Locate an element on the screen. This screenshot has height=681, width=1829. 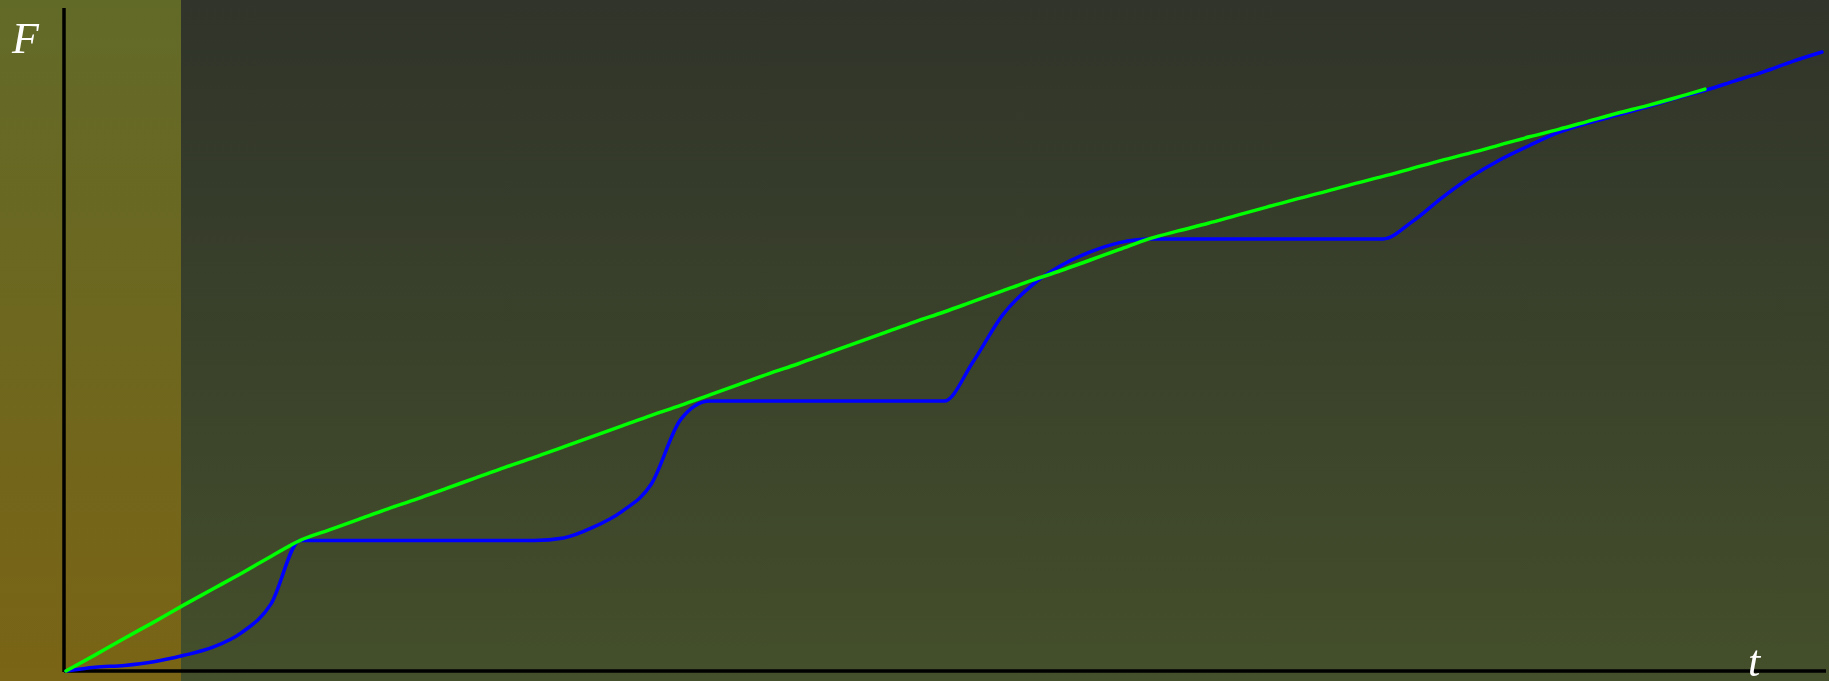
x-axis-title: t is located at coordinates (1755, 659).